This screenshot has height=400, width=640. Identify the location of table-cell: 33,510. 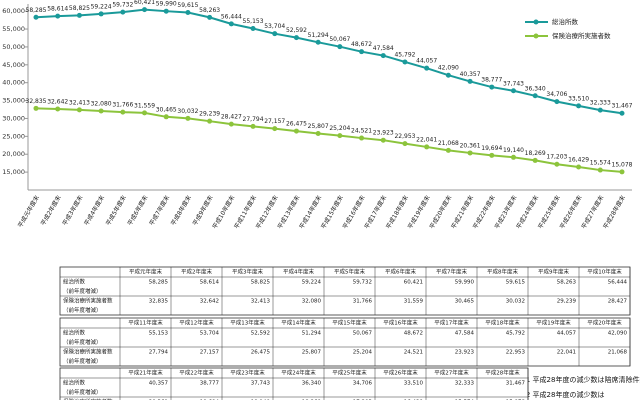
(414, 383).